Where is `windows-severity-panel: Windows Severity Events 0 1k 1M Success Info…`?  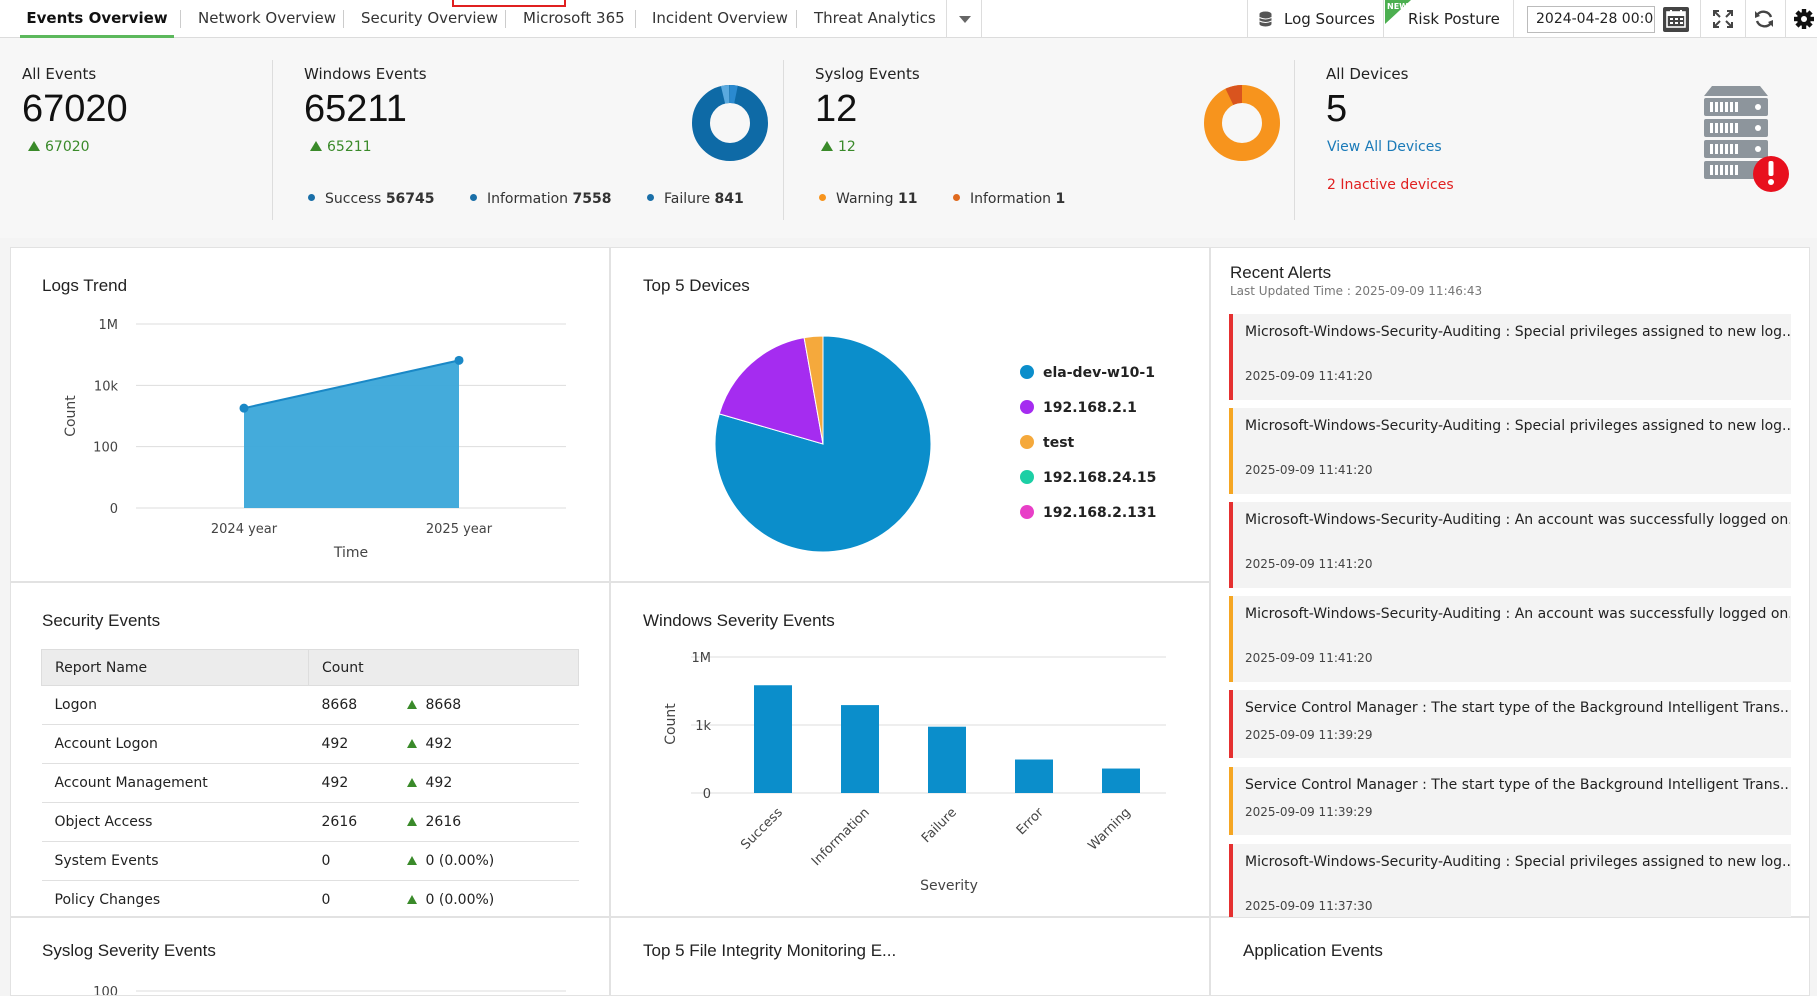
windows-severity-panel: Windows Severity Events 0 1k 1M Success Info… is located at coordinates (910, 749).